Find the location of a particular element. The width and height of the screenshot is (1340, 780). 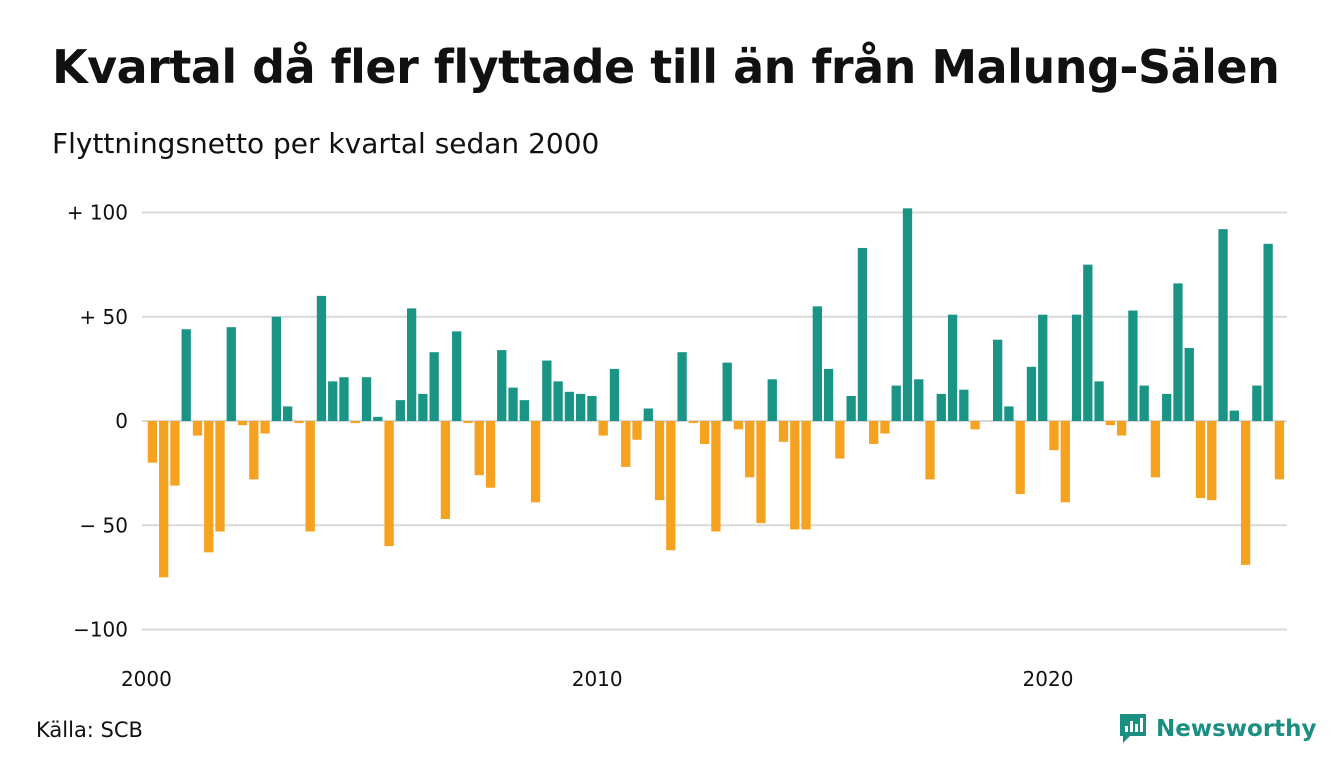

y-axis-ticks: + 100 + 50 0 − 50 −100 is located at coordinates (97, 421).